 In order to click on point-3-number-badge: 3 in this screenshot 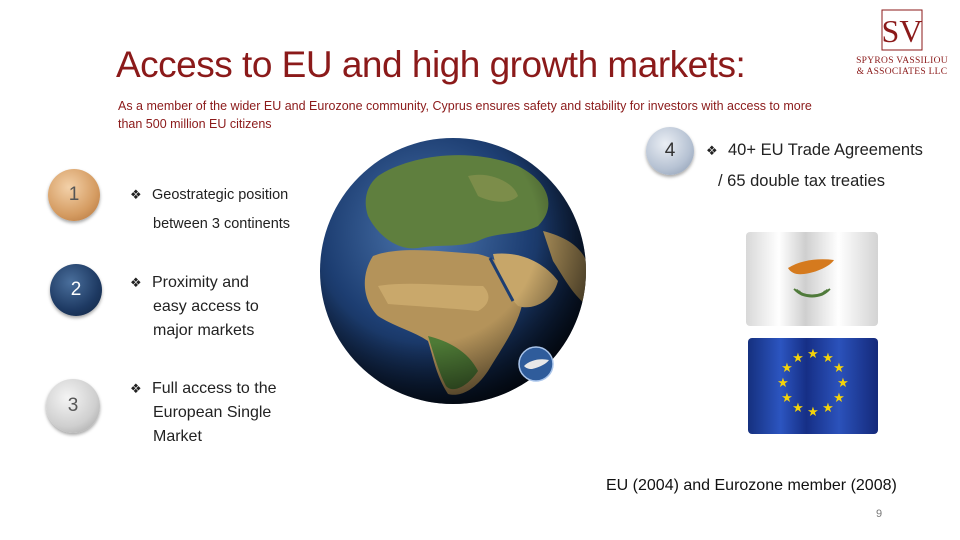, I will do `click(73, 406)`.